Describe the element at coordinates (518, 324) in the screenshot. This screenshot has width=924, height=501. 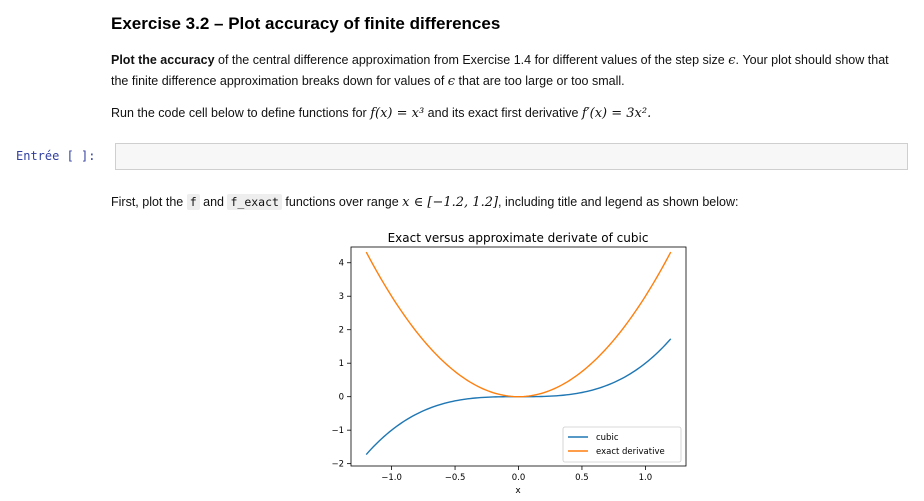
I see `series-line-exact-derivative` at that location.